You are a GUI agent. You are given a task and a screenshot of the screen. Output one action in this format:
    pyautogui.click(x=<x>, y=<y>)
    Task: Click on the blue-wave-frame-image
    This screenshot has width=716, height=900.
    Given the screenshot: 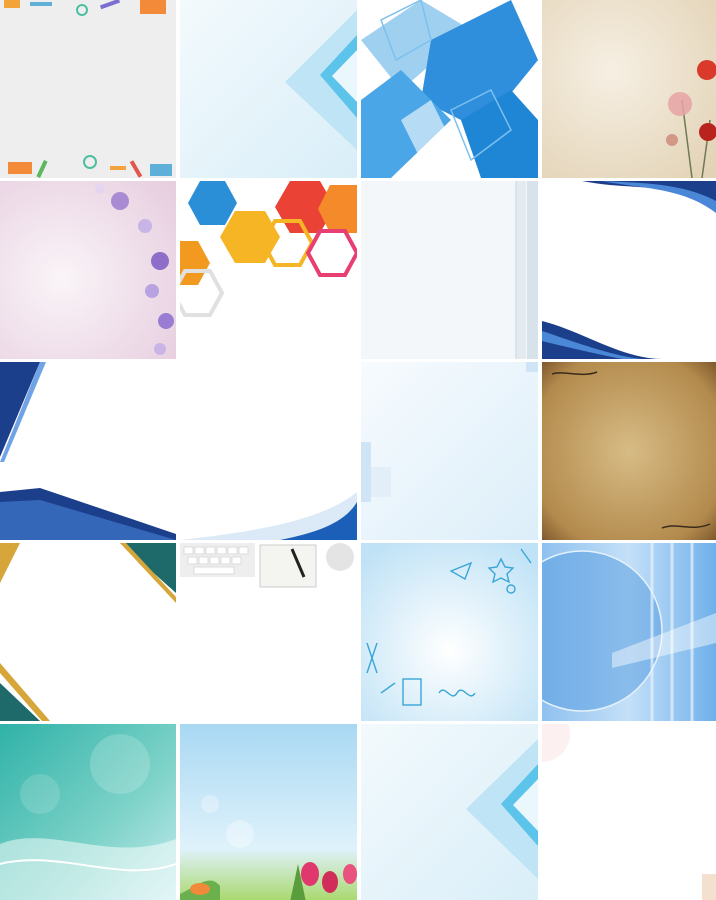 What is the action you would take?
    pyautogui.click(x=629, y=270)
    